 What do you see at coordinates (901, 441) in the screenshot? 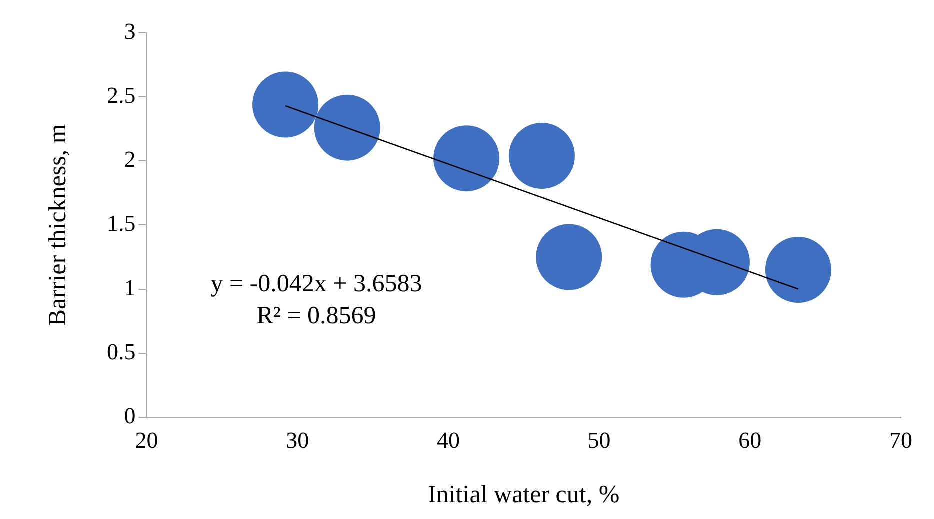
I see `x-tick-label: 70` at bounding box center [901, 441].